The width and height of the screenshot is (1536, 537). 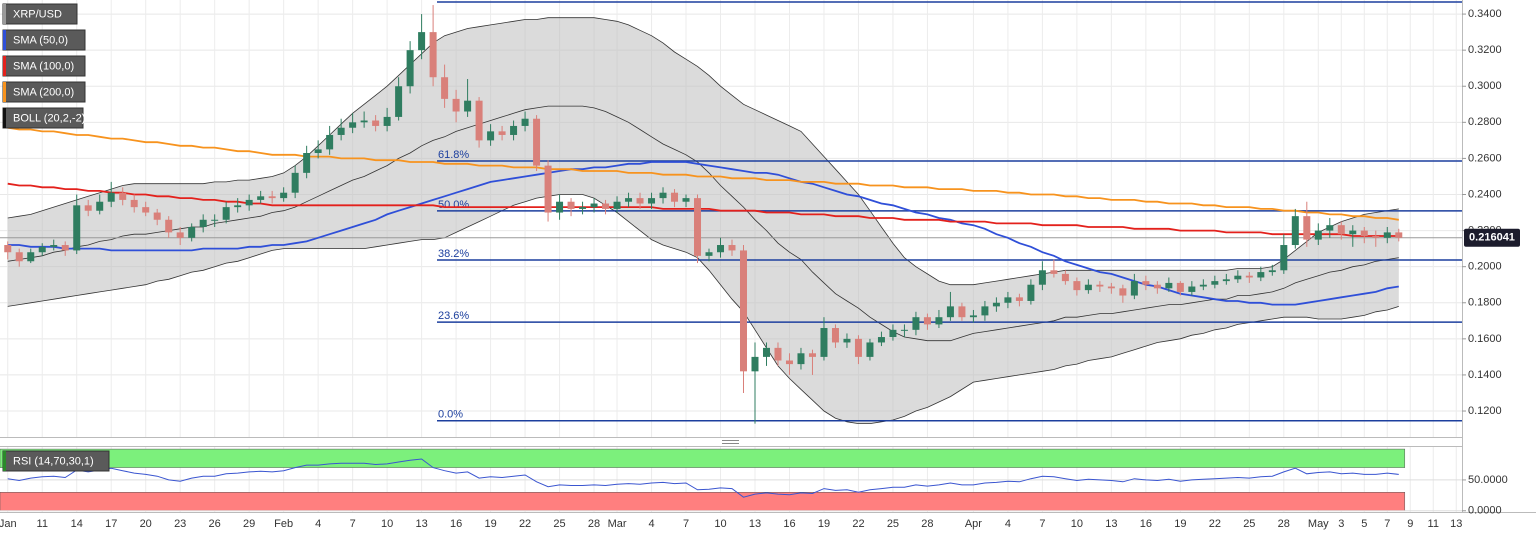 What do you see at coordinates (49, 118) in the screenshot?
I see `legend-label: BOLL (20,2,-2)` at bounding box center [49, 118].